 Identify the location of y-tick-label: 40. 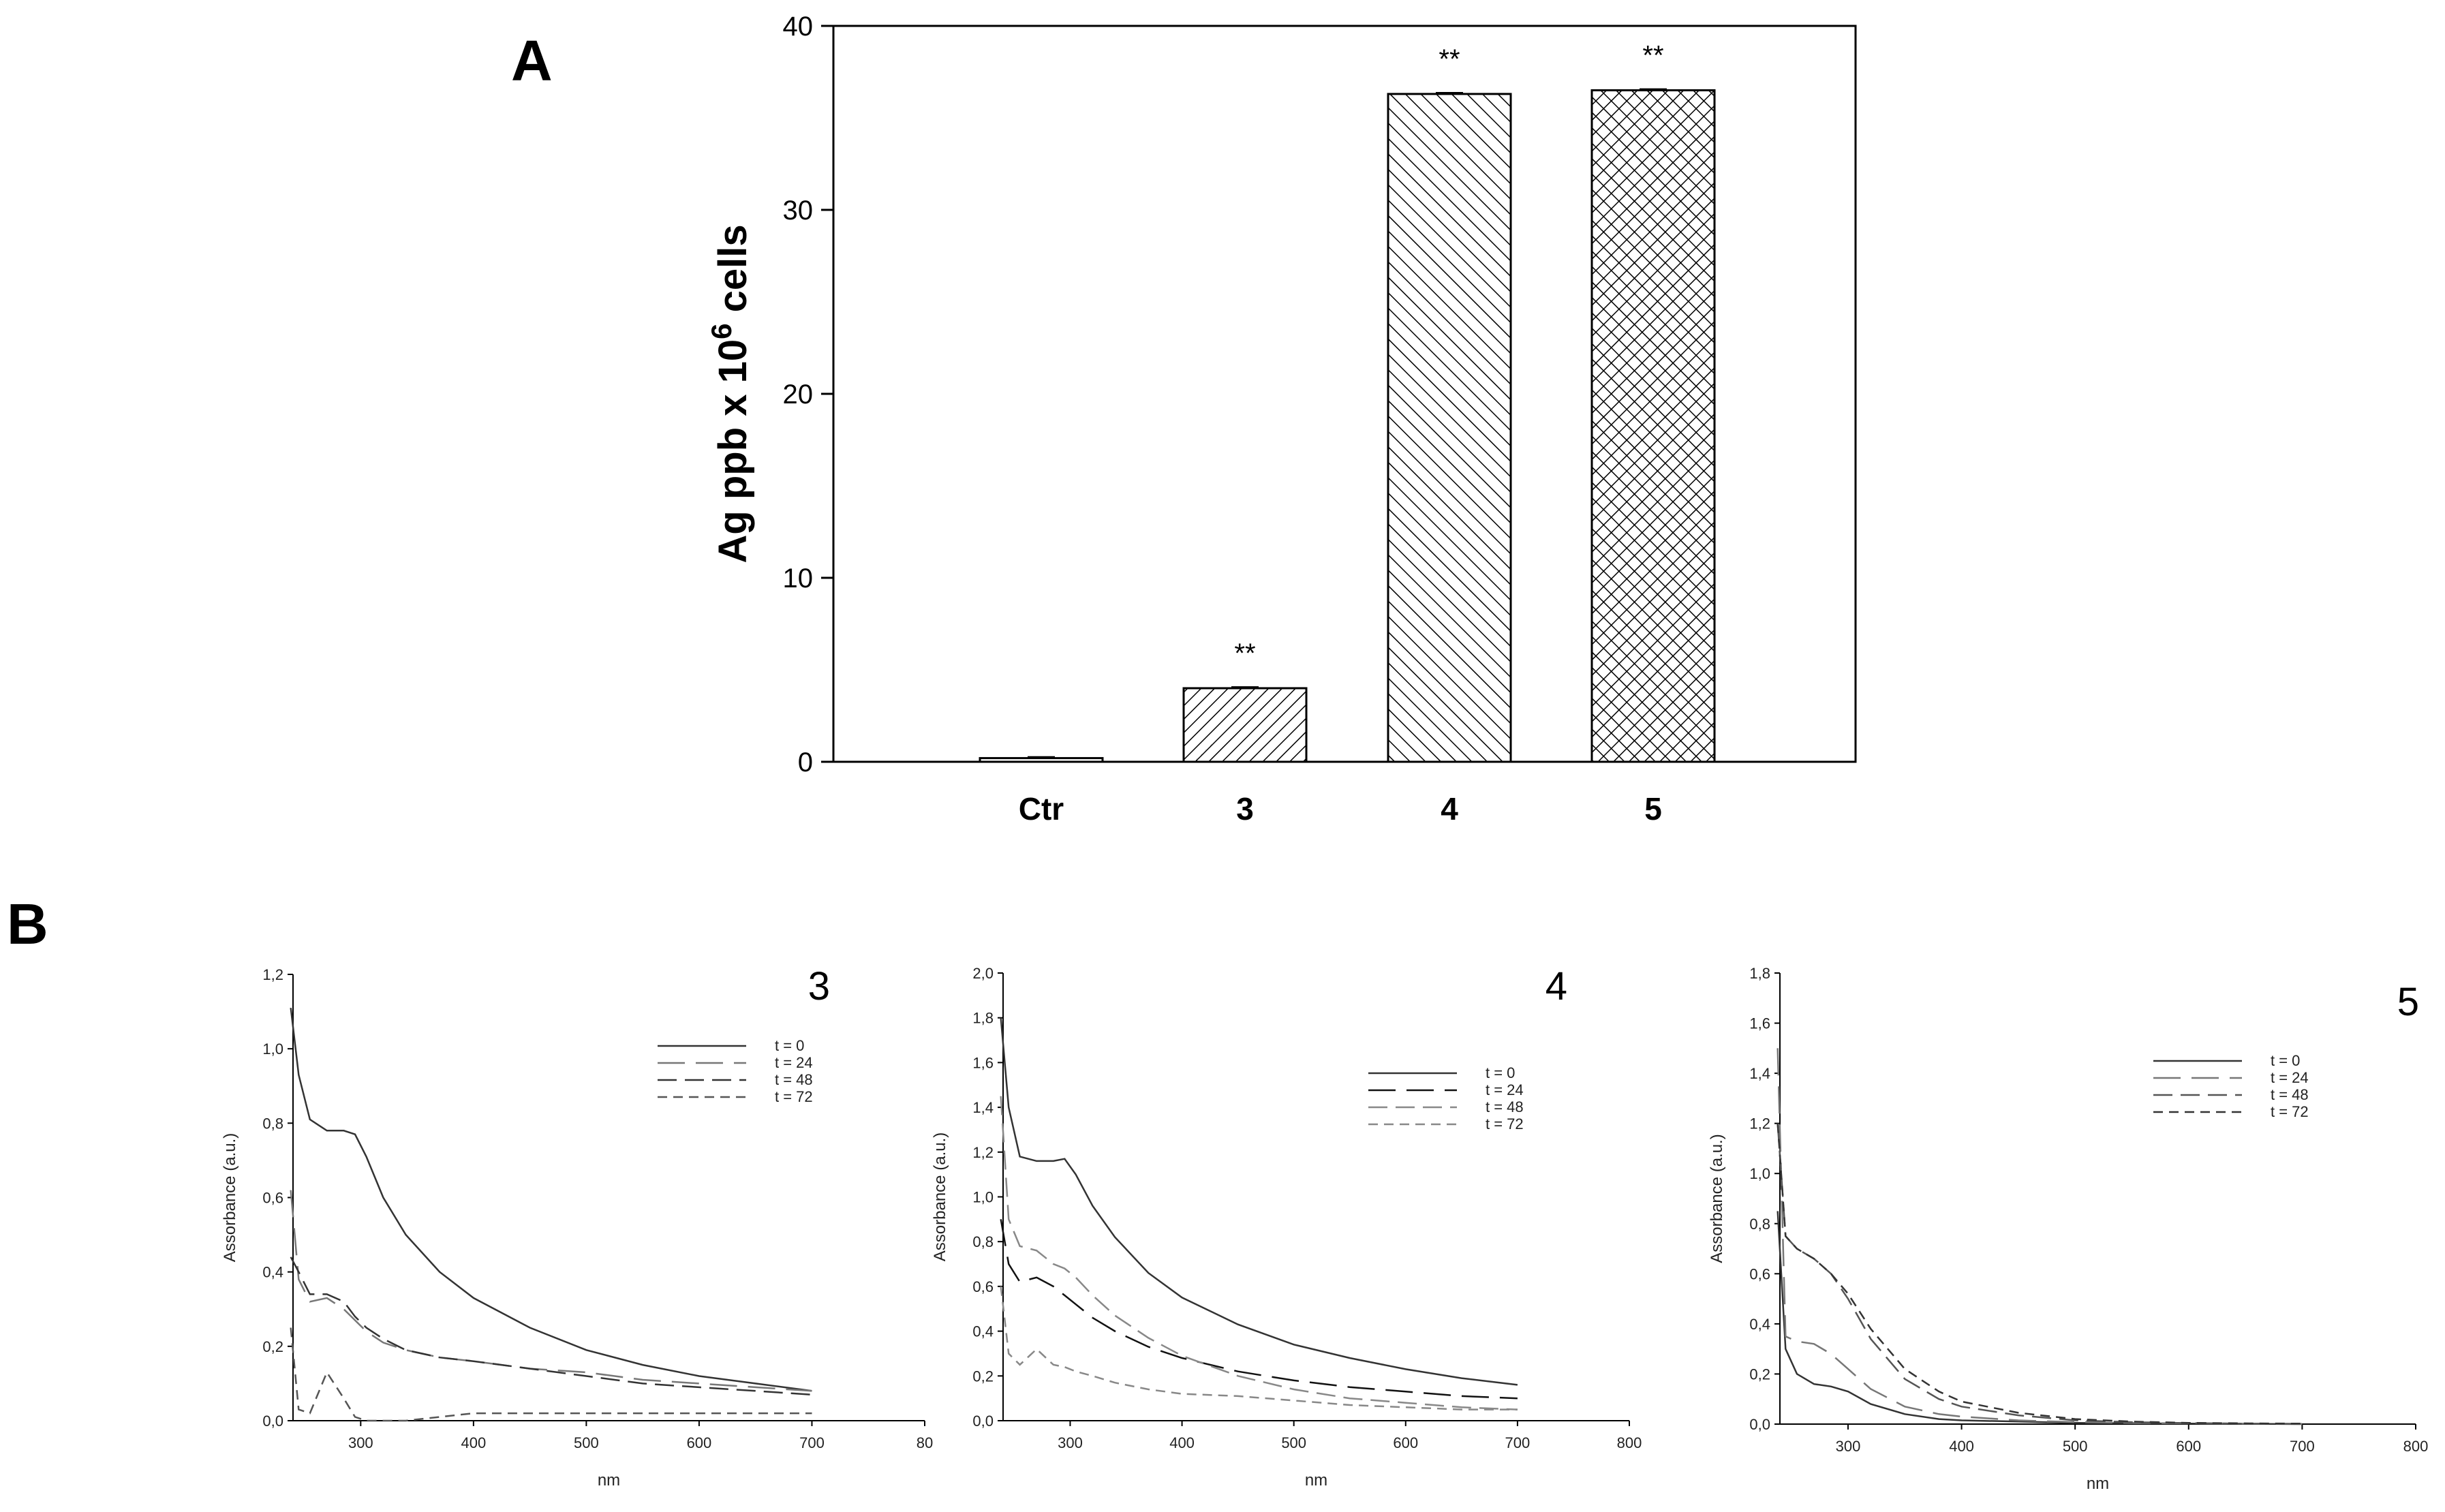
(798, 27).